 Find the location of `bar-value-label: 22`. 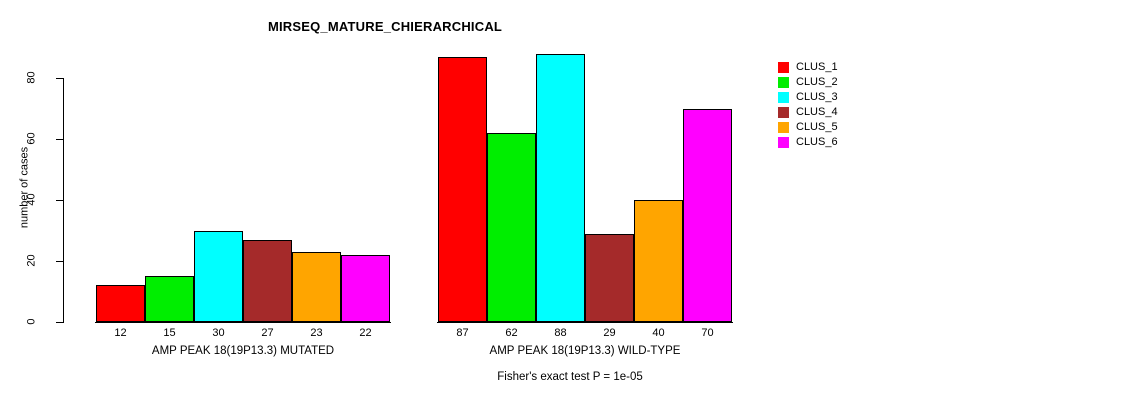

bar-value-label: 22 is located at coordinates (365, 333).